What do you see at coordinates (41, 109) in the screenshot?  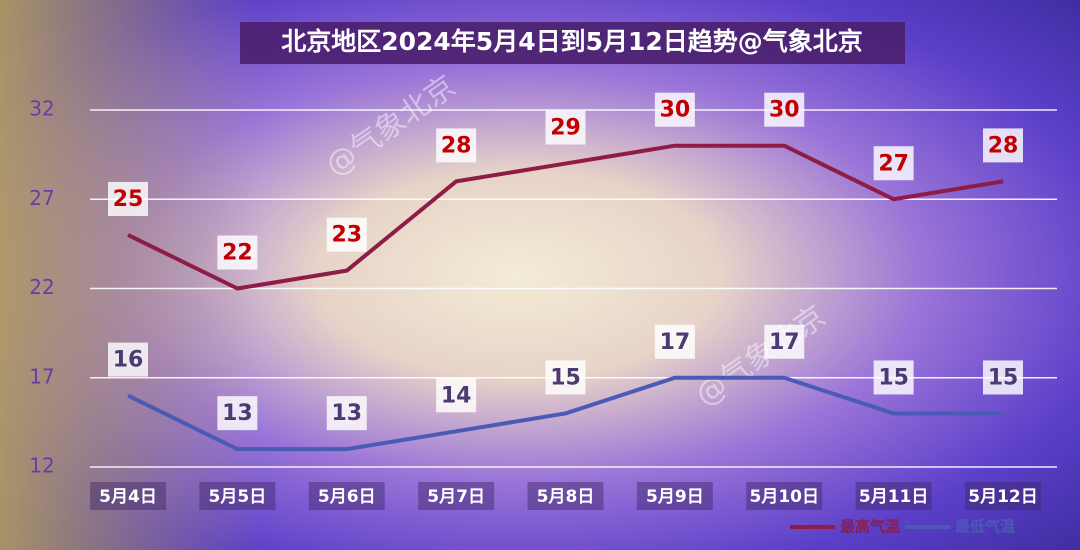 I see `y-tick-label: 32` at bounding box center [41, 109].